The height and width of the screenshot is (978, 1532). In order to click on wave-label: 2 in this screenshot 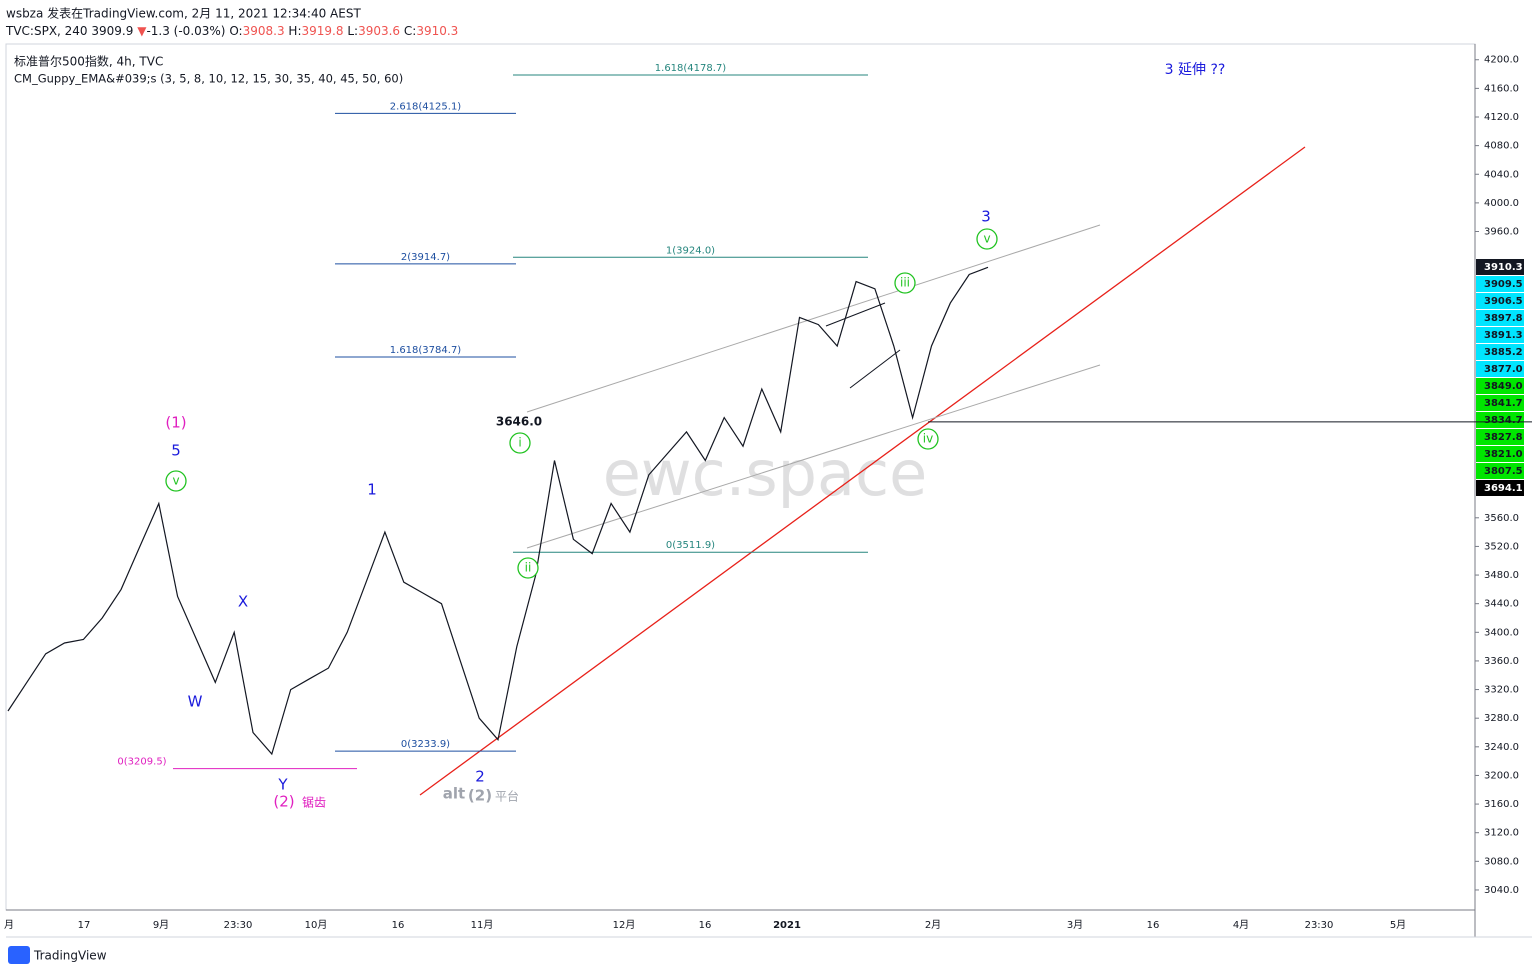, I will do `click(480, 777)`.